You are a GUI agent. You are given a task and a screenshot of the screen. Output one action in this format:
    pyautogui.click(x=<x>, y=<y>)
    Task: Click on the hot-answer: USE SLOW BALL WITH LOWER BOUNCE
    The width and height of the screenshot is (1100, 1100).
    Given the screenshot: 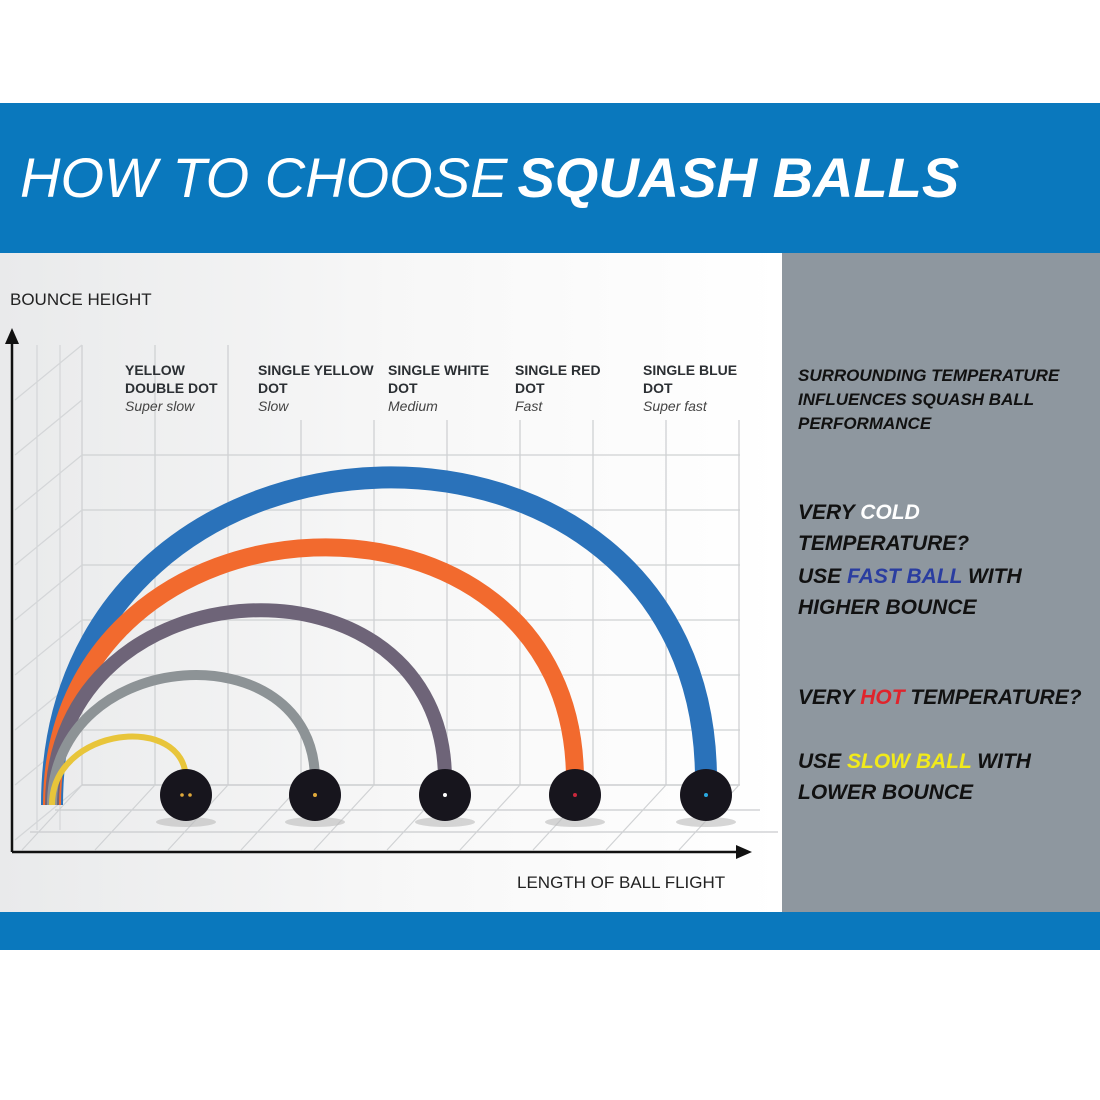 What is the action you would take?
    pyautogui.click(x=918, y=777)
    